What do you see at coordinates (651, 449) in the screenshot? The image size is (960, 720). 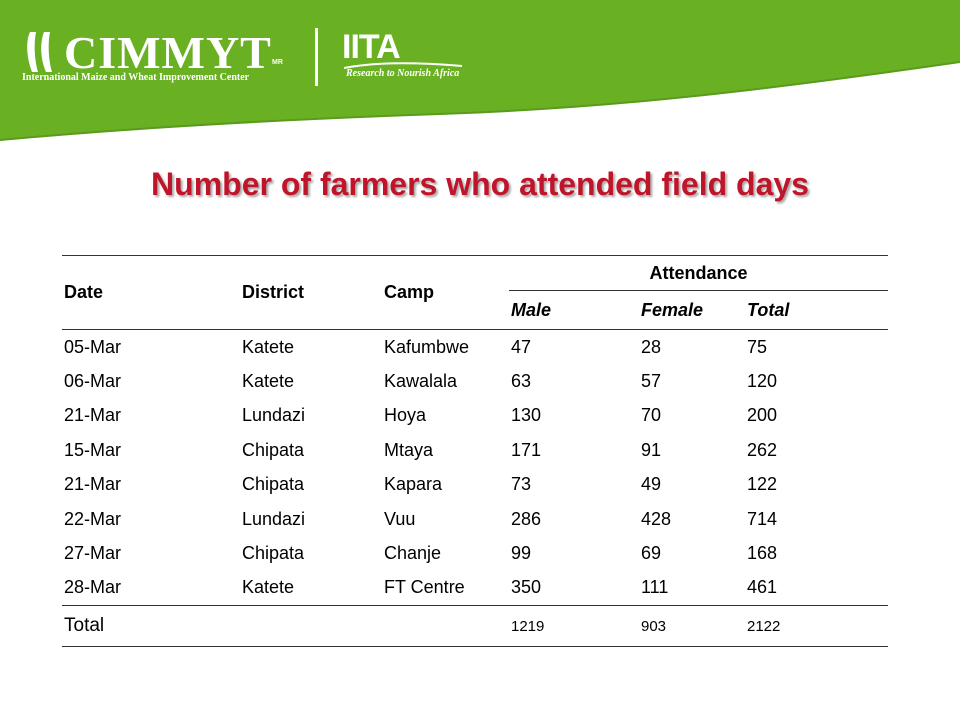 I see `cell-female: 91` at bounding box center [651, 449].